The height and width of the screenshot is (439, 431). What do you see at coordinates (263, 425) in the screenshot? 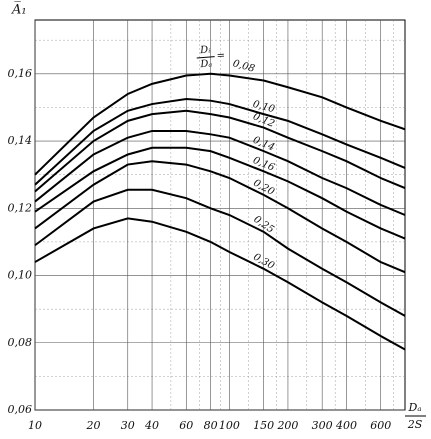
I see `x-tick-label: 150` at bounding box center [263, 425].